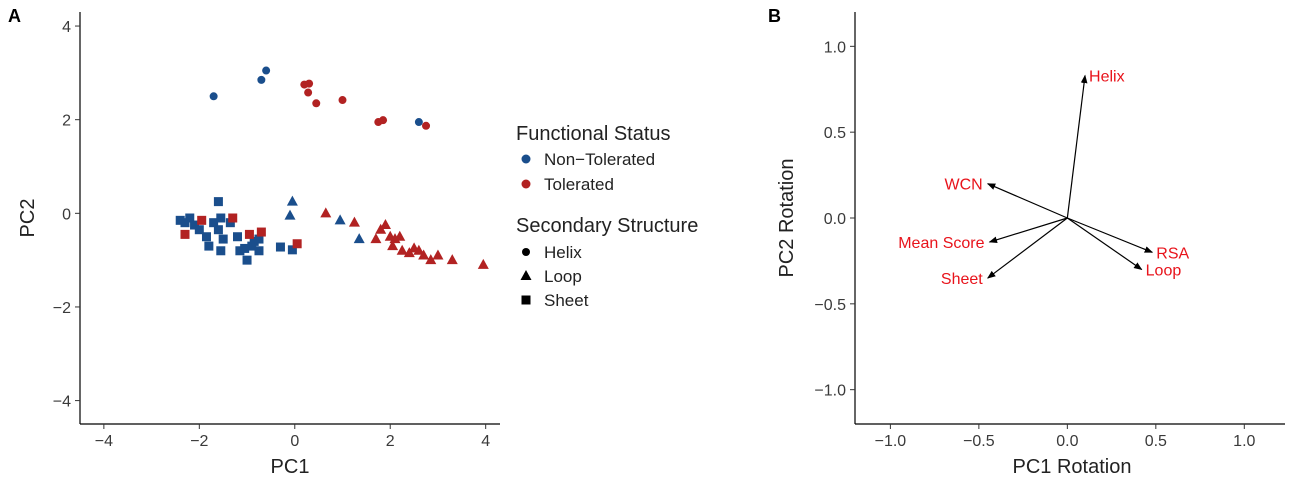 Image resolution: width=1295 pixels, height=480 pixels. I want to click on x-tick-label: 1.0, so click(1244, 441).